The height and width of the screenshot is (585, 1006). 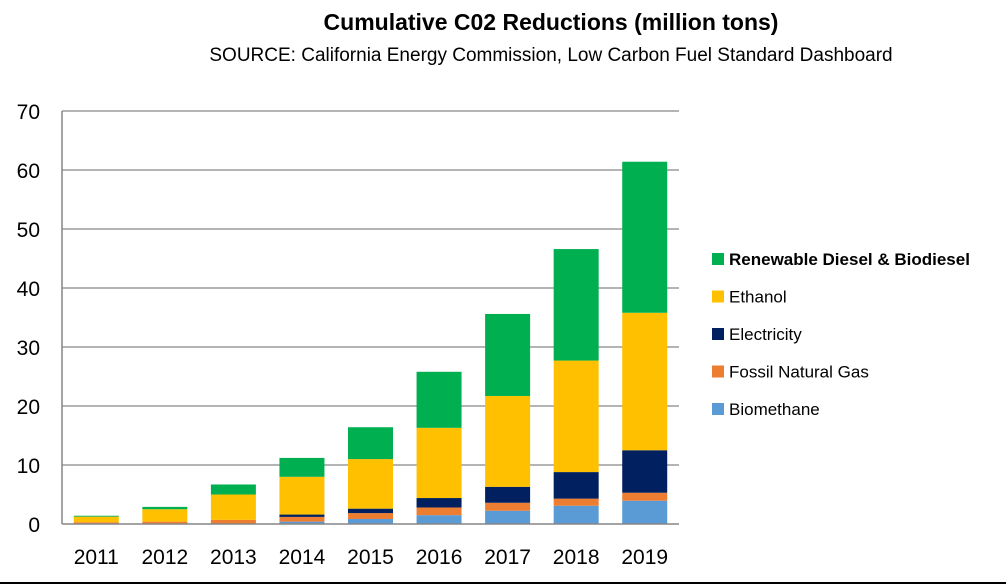 I want to click on bar-segment-renewable-diesel-biodiesel-2018, so click(x=576, y=305).